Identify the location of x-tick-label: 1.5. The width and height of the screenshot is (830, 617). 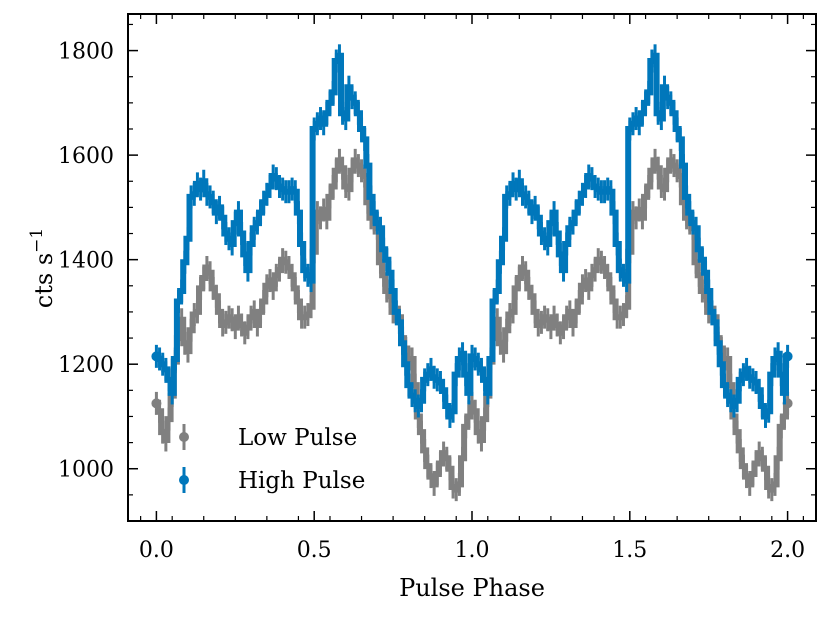
(629, 550).